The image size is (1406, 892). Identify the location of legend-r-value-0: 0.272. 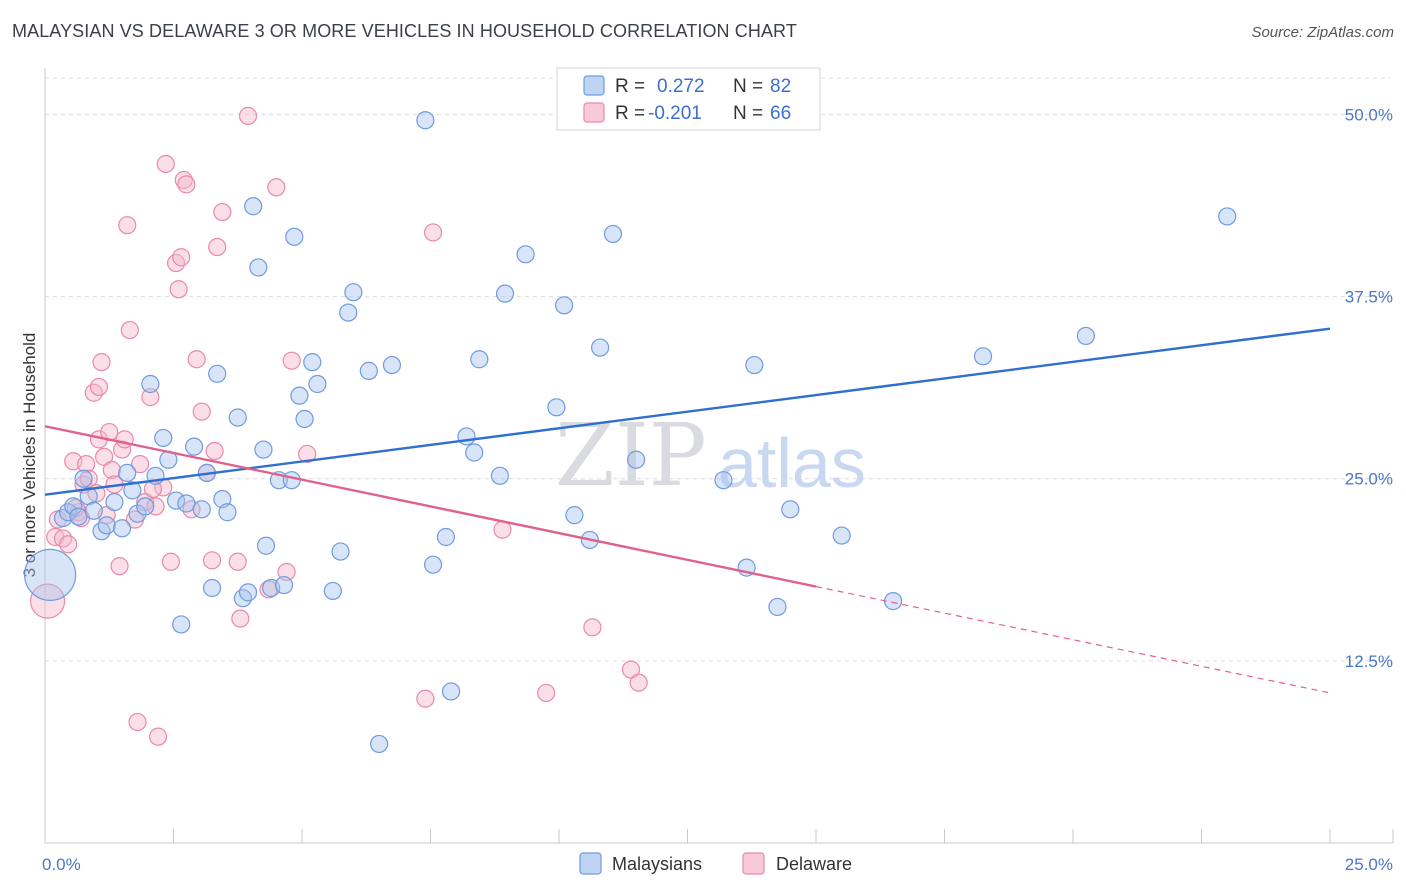
(681, 86).